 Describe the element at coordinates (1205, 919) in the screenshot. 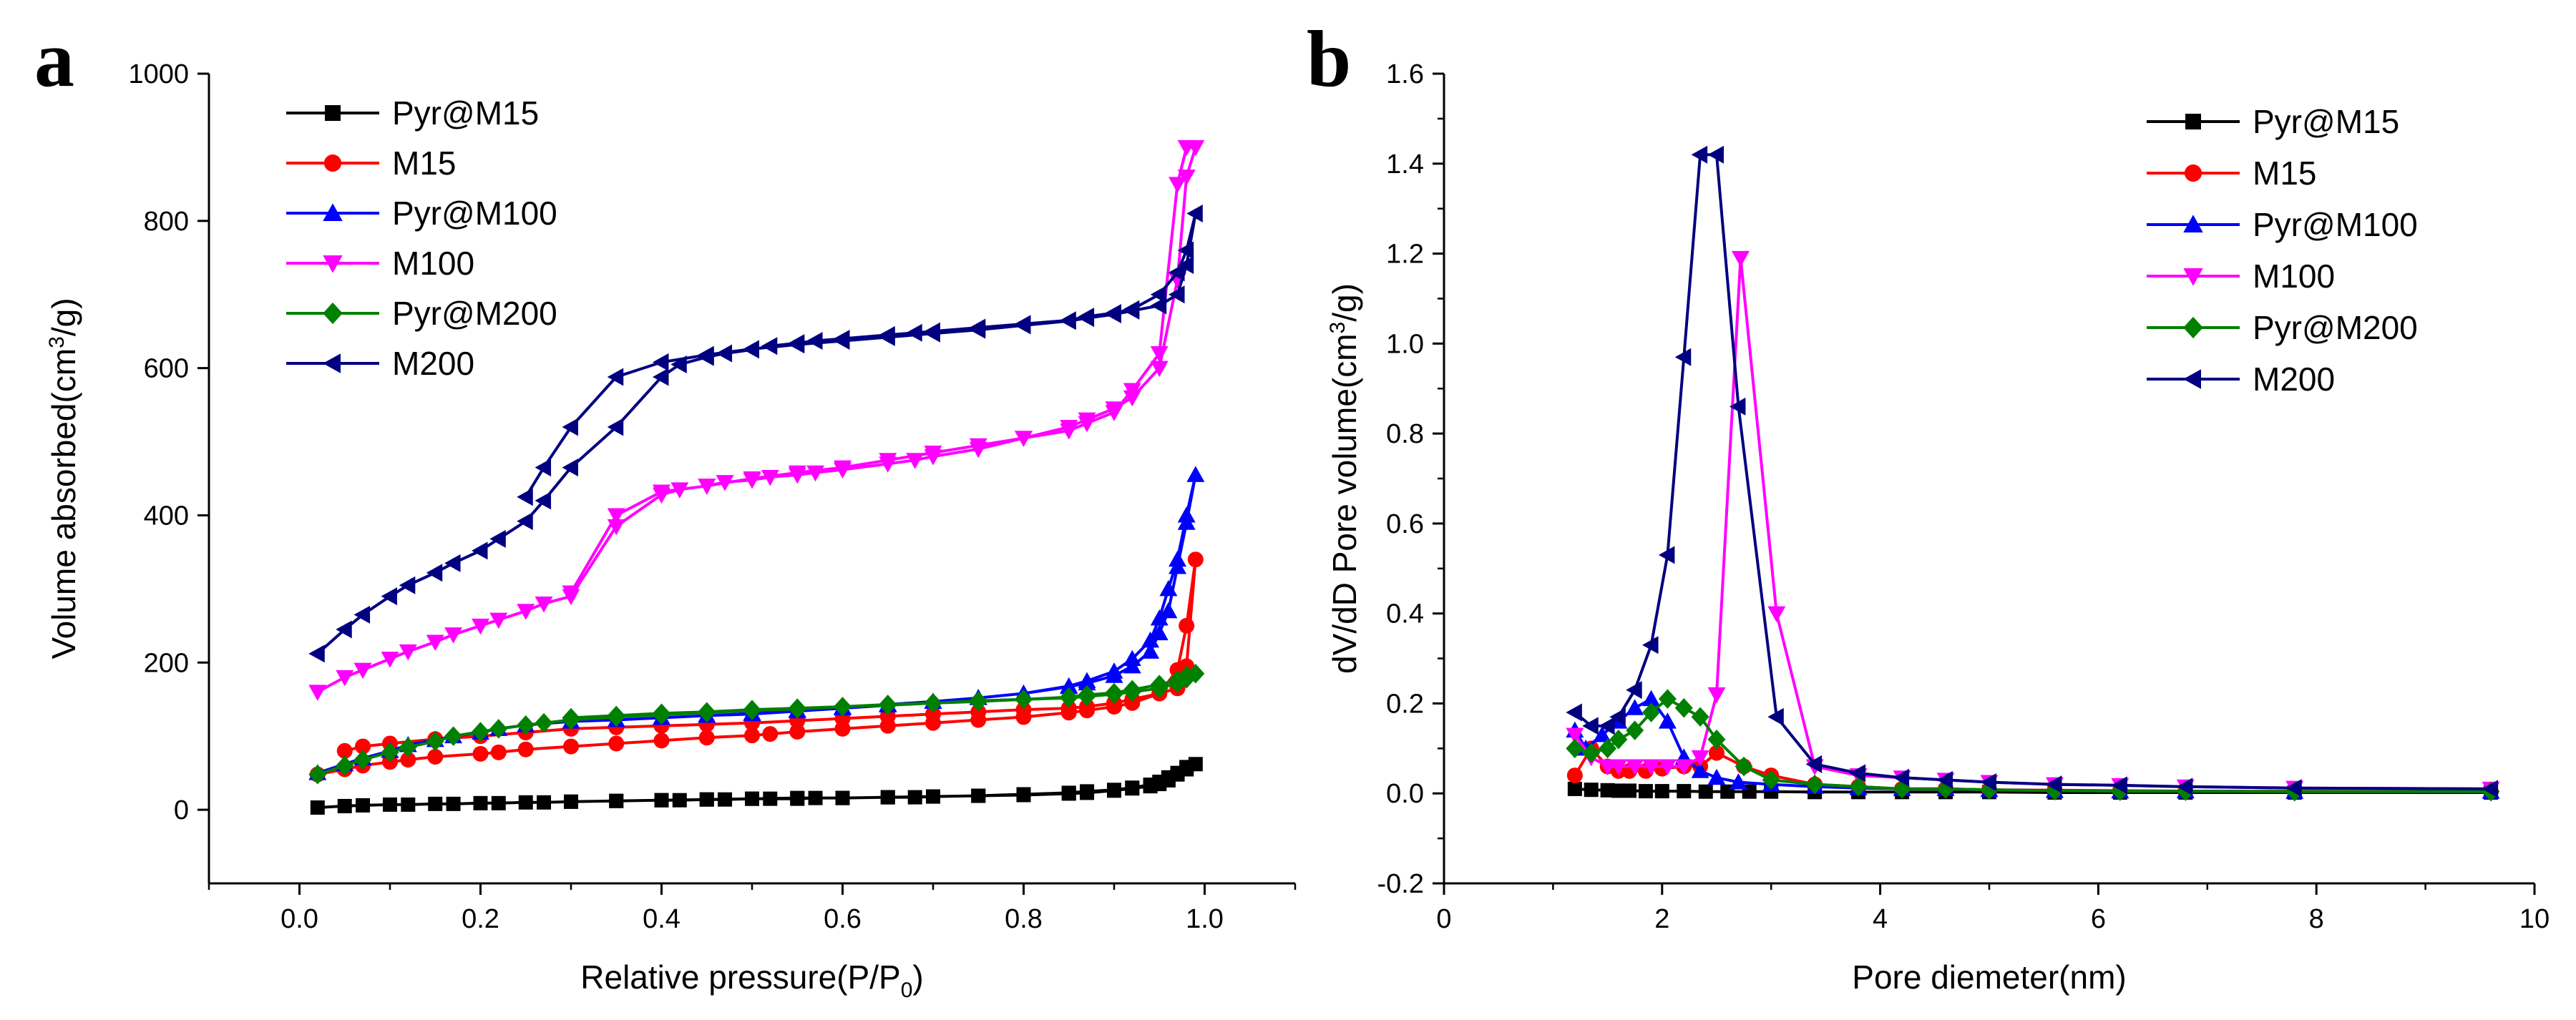

I see `x-tick-label: 1.0` at that location.